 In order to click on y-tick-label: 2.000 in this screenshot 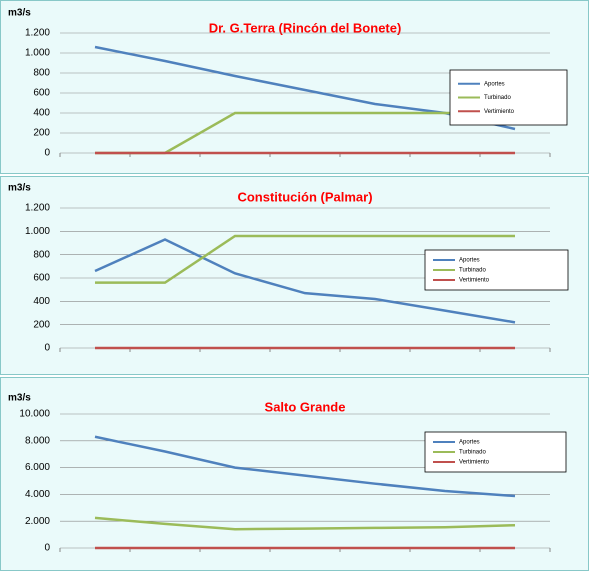, I will do `click(37, 521)`.